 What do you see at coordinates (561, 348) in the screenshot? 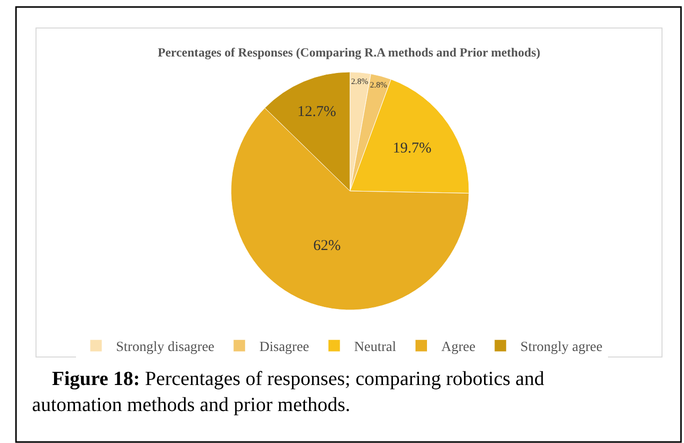
I see `legend-label: Strongly agree` at bounding box center [561, 348].